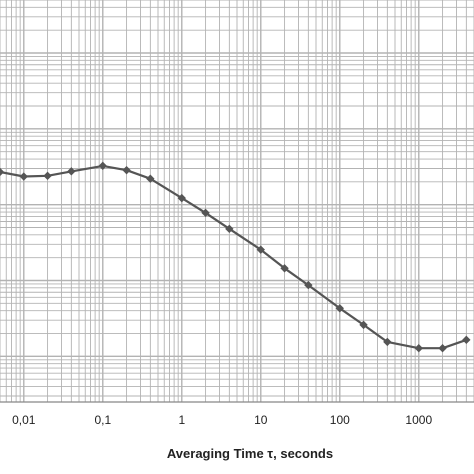  Describe the element at coordinates (24, 420) in the screenshot. I see `x-tick-label: 0,01` at that location.